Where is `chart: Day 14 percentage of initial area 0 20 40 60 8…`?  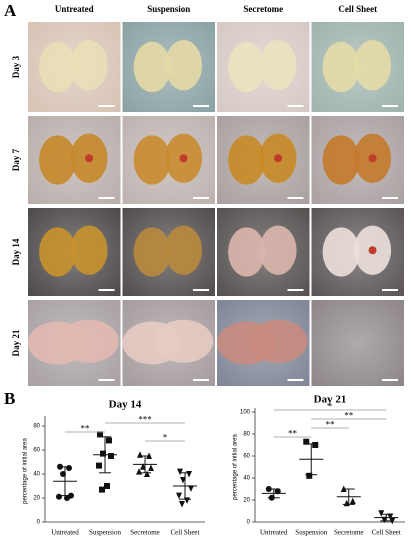
chart: Day 14 percentage of initial area 0 20 40 60 8… is located at coordinates (114, 468).